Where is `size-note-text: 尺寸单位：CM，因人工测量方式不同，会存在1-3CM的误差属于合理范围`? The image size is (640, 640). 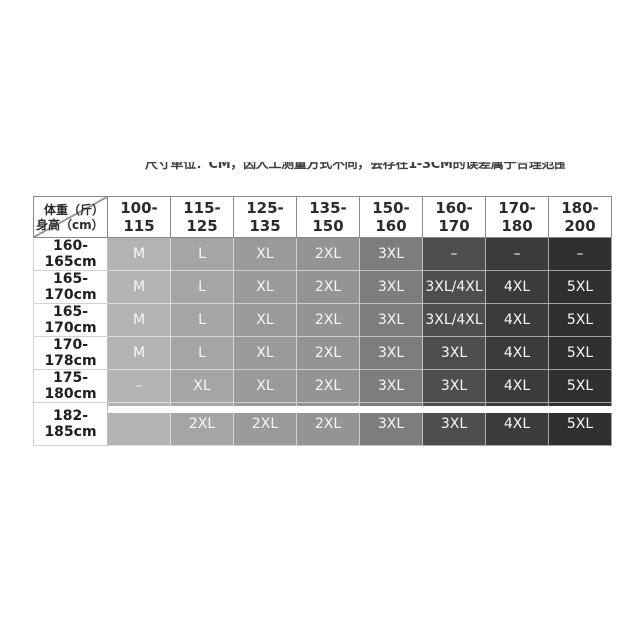
size-note-text: 尺寸单位：CM，因人工测量方式不同，会存在1-3CM的误差属于合理范围 is located at coordinates (355, 167).